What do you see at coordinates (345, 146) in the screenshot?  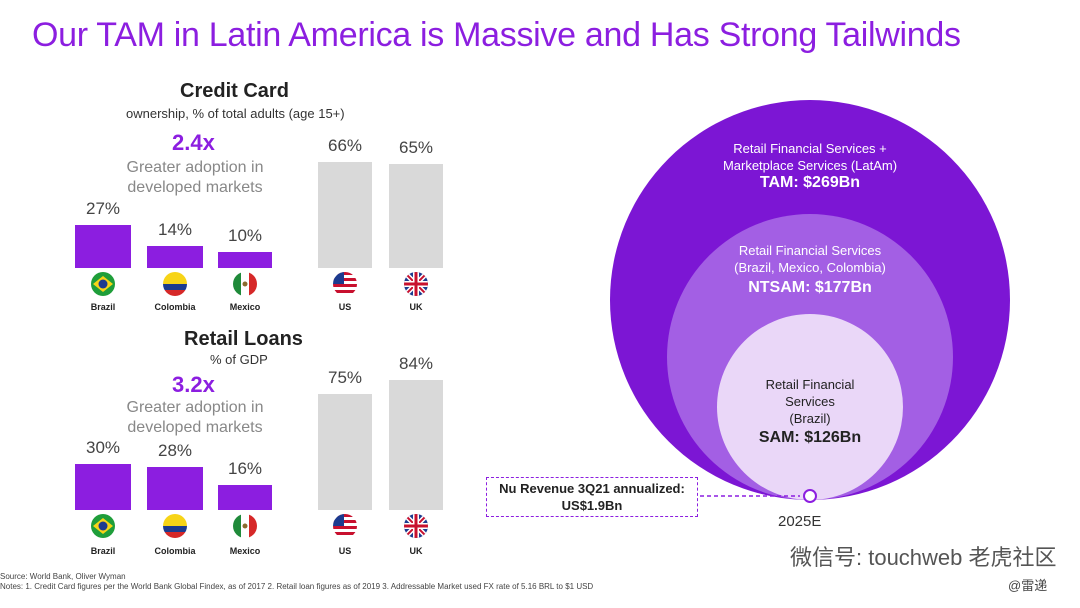 I see `bar-value-label: 66%` at bounding box center [345, 146].